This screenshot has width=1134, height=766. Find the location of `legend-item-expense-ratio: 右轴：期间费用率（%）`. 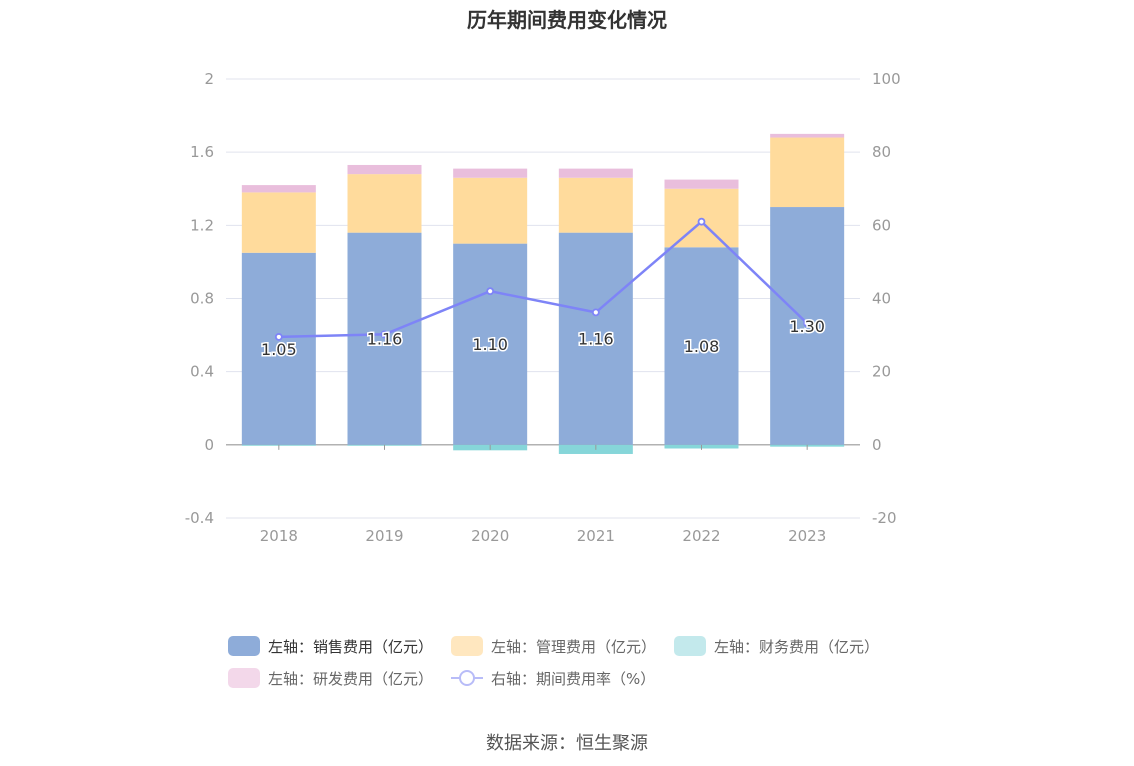

legend-item-expense-ratio: 右轴：期间费用率（%） is located at coordinates (553, 678).